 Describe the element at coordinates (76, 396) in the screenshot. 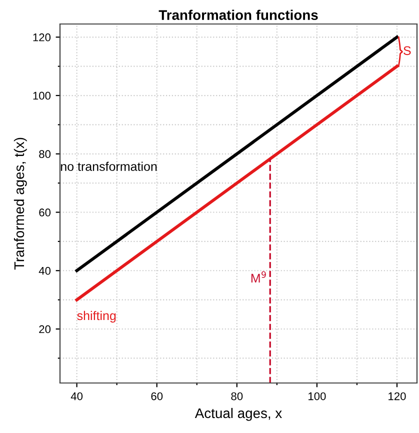

I see `x-tick-label: 40` at that location.